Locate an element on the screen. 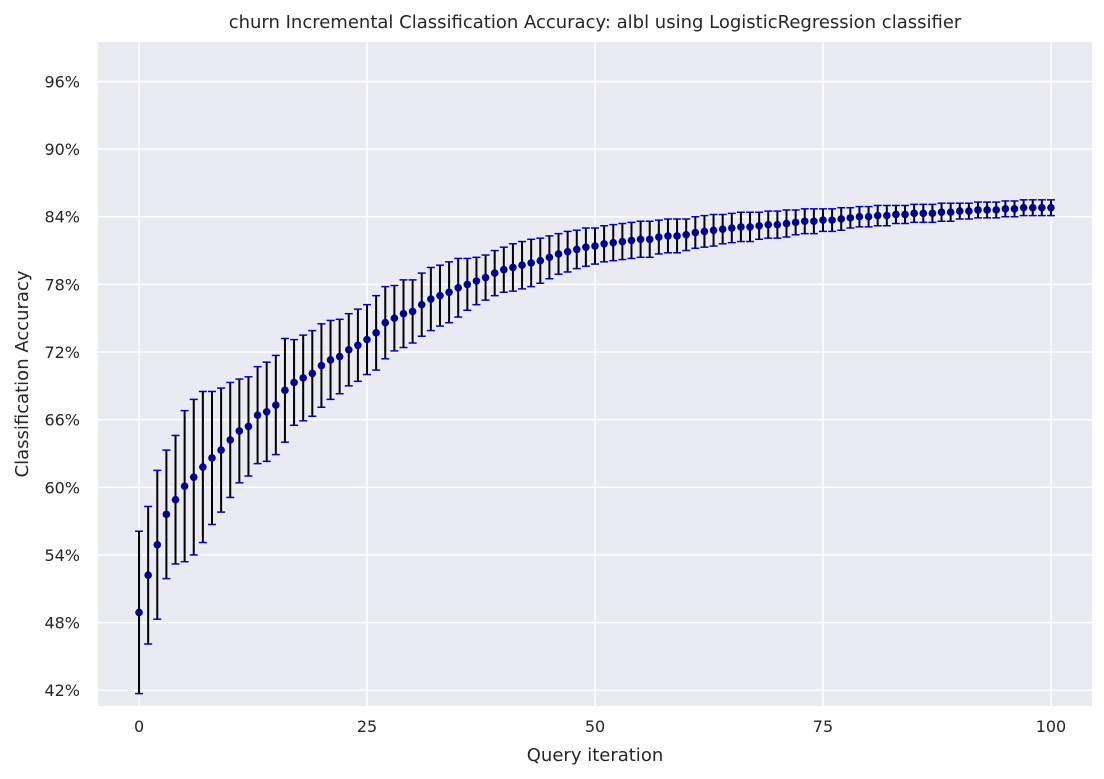  y-tick-label: 54% is located at coordinates (62, 555).